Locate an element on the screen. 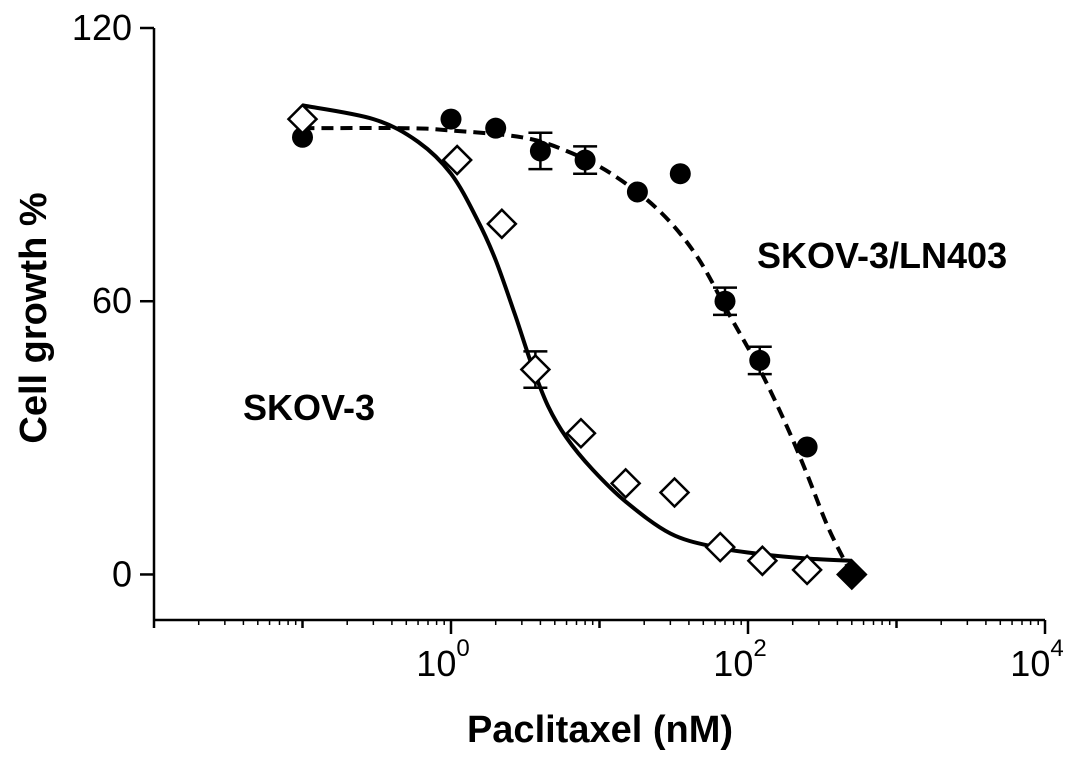 This screenshot has height=762, width=1087. series-label-skov3: SKOV-3 is located at coordinates (309, 407).